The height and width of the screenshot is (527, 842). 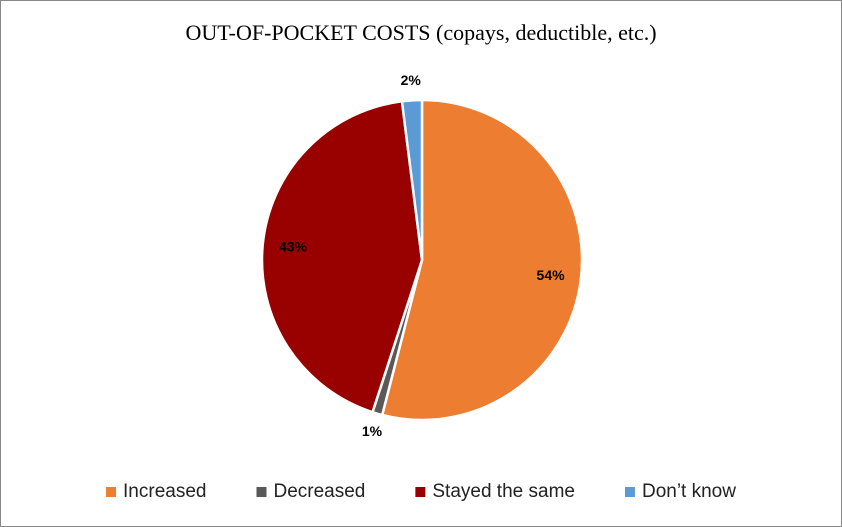 I want to click on legend-label: Don’t know, so click(x=689, y=491).